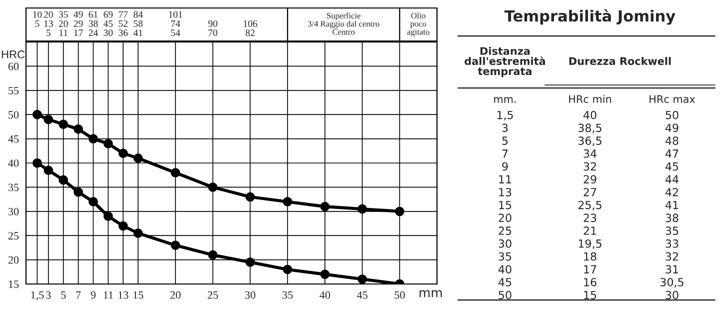  I want to click on text: 38,5, so click(590, 129).